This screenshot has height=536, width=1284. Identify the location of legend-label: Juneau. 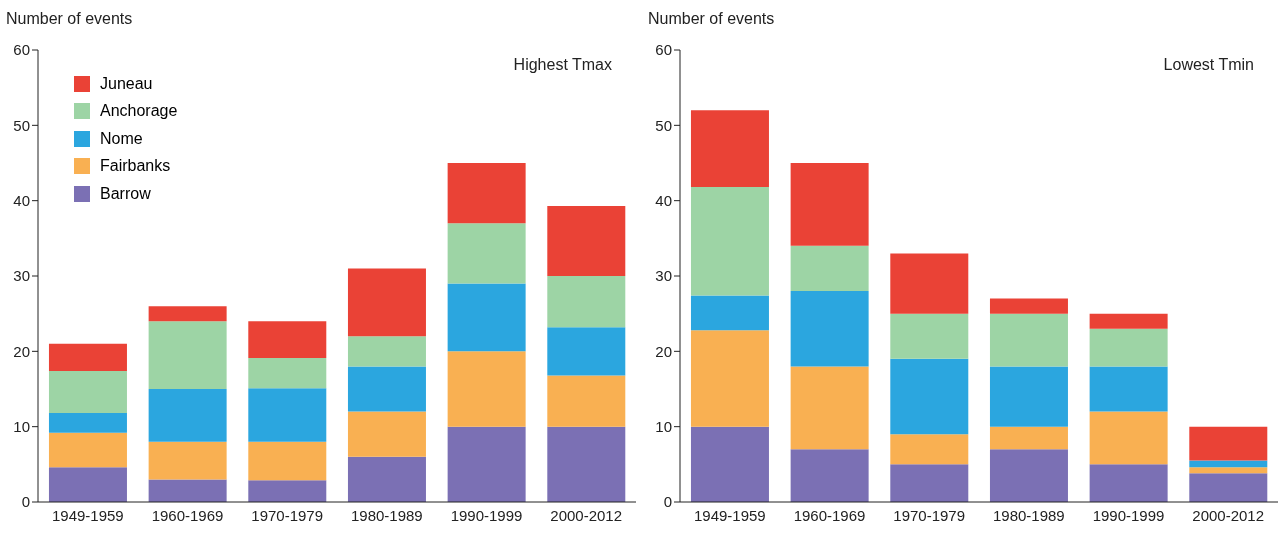
(126, 83).